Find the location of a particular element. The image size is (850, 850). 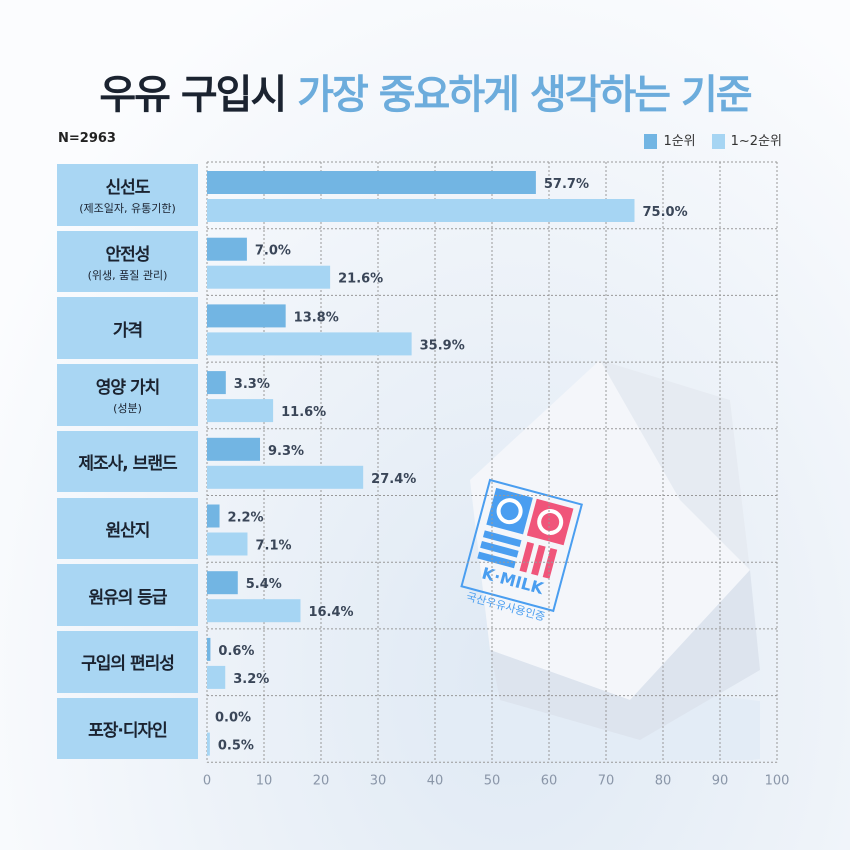

category-main: 구입의 편리성 is located at coordinates (128, 664).